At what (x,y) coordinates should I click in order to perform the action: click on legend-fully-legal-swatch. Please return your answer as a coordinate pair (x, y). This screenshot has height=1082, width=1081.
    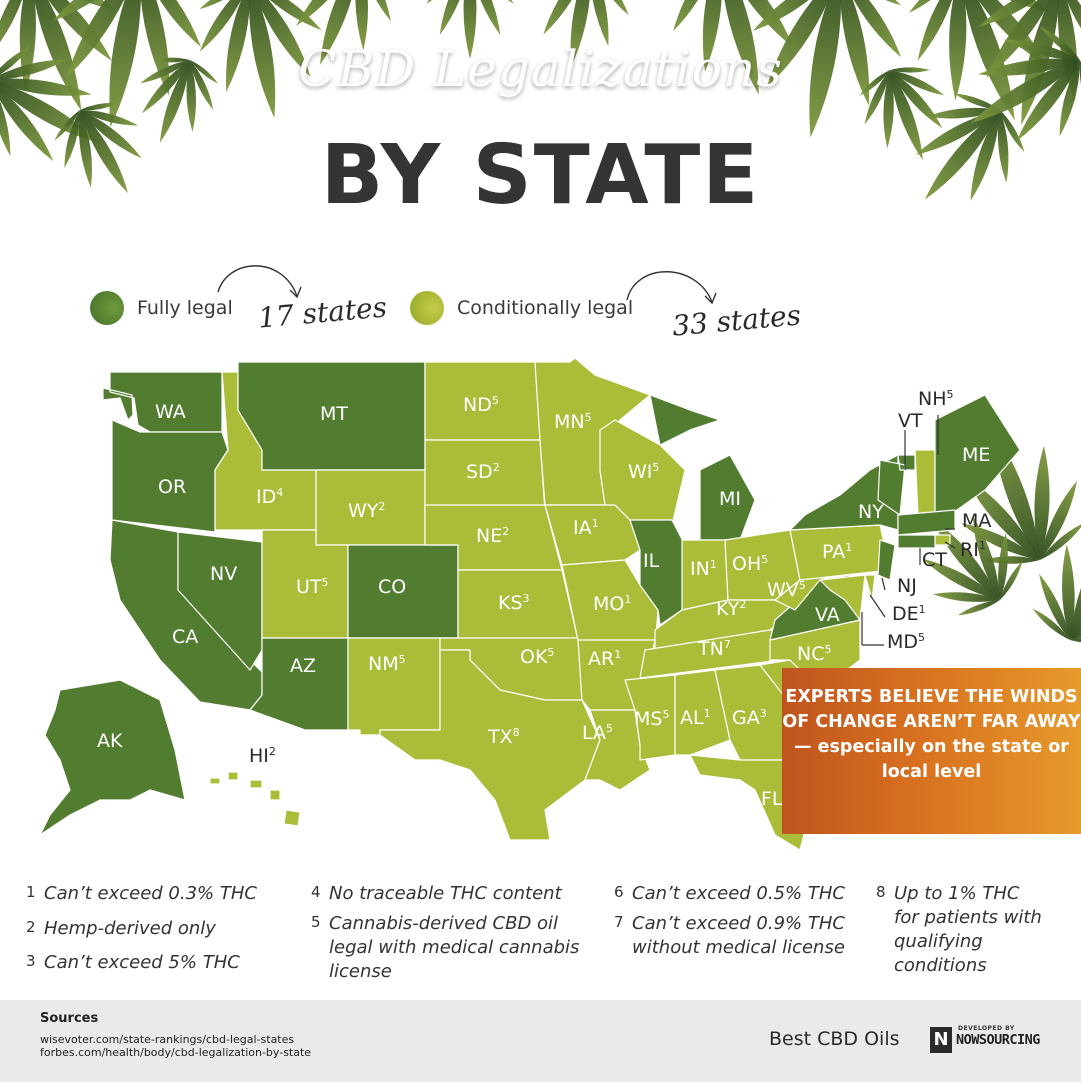
    Looking at the image, I should click on (107, 308).